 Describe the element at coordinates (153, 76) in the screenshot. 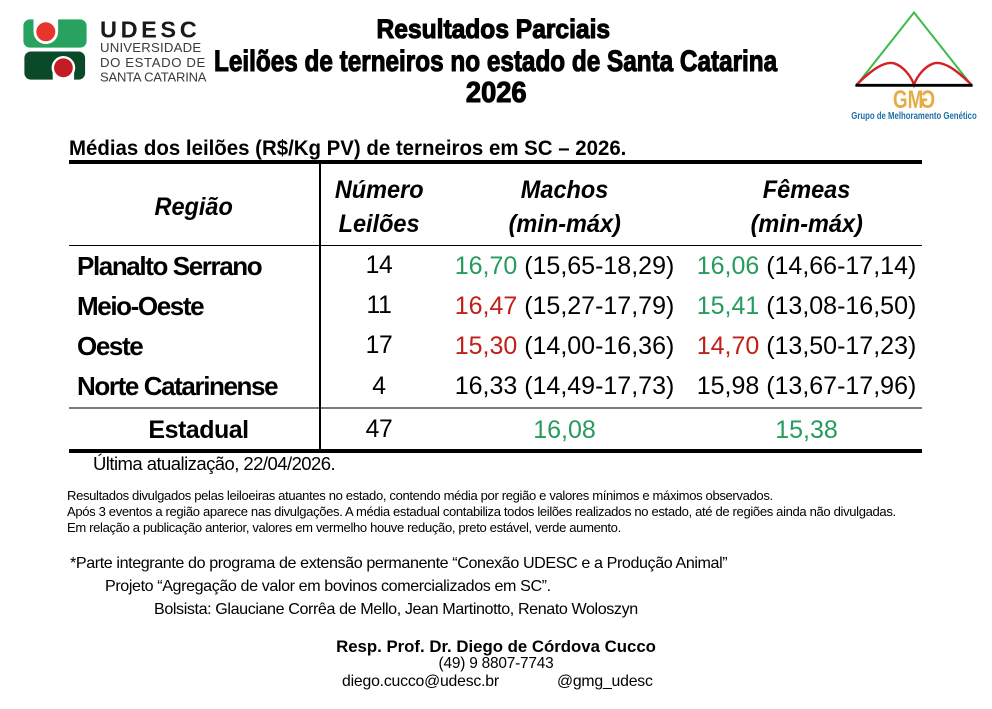

I see `svg-text: SANTA CATARINA` at that location.